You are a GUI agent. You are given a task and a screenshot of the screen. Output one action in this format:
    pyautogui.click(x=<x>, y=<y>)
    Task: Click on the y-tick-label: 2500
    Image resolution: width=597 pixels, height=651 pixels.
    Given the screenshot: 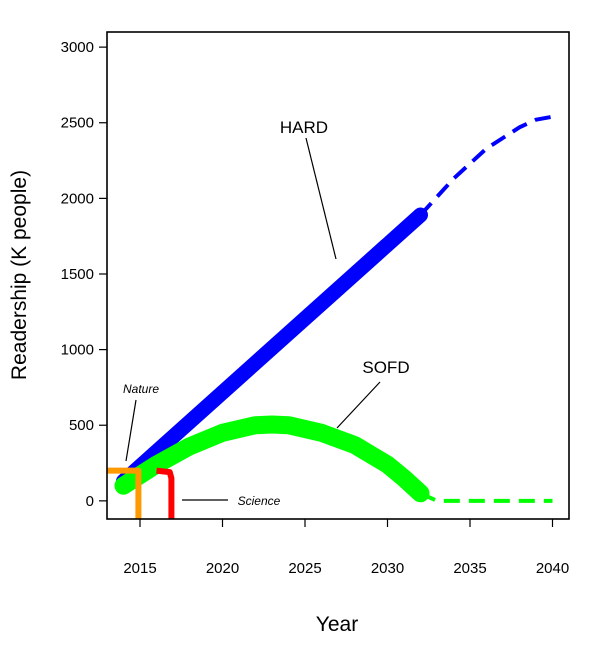 What is the action you would take?
    pyautogui.click(x=77, y=123)
    